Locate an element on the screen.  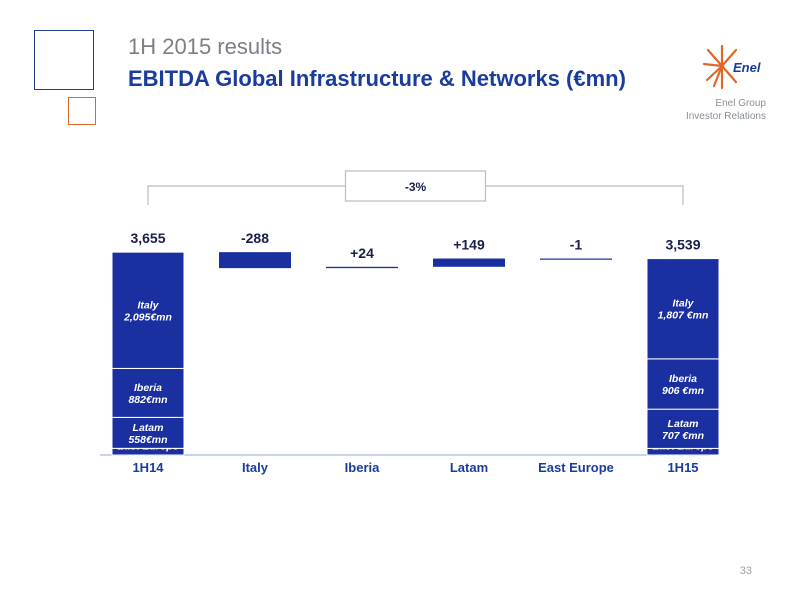
segment-value-label: 119 €mn is located at coordinates (682, 459).